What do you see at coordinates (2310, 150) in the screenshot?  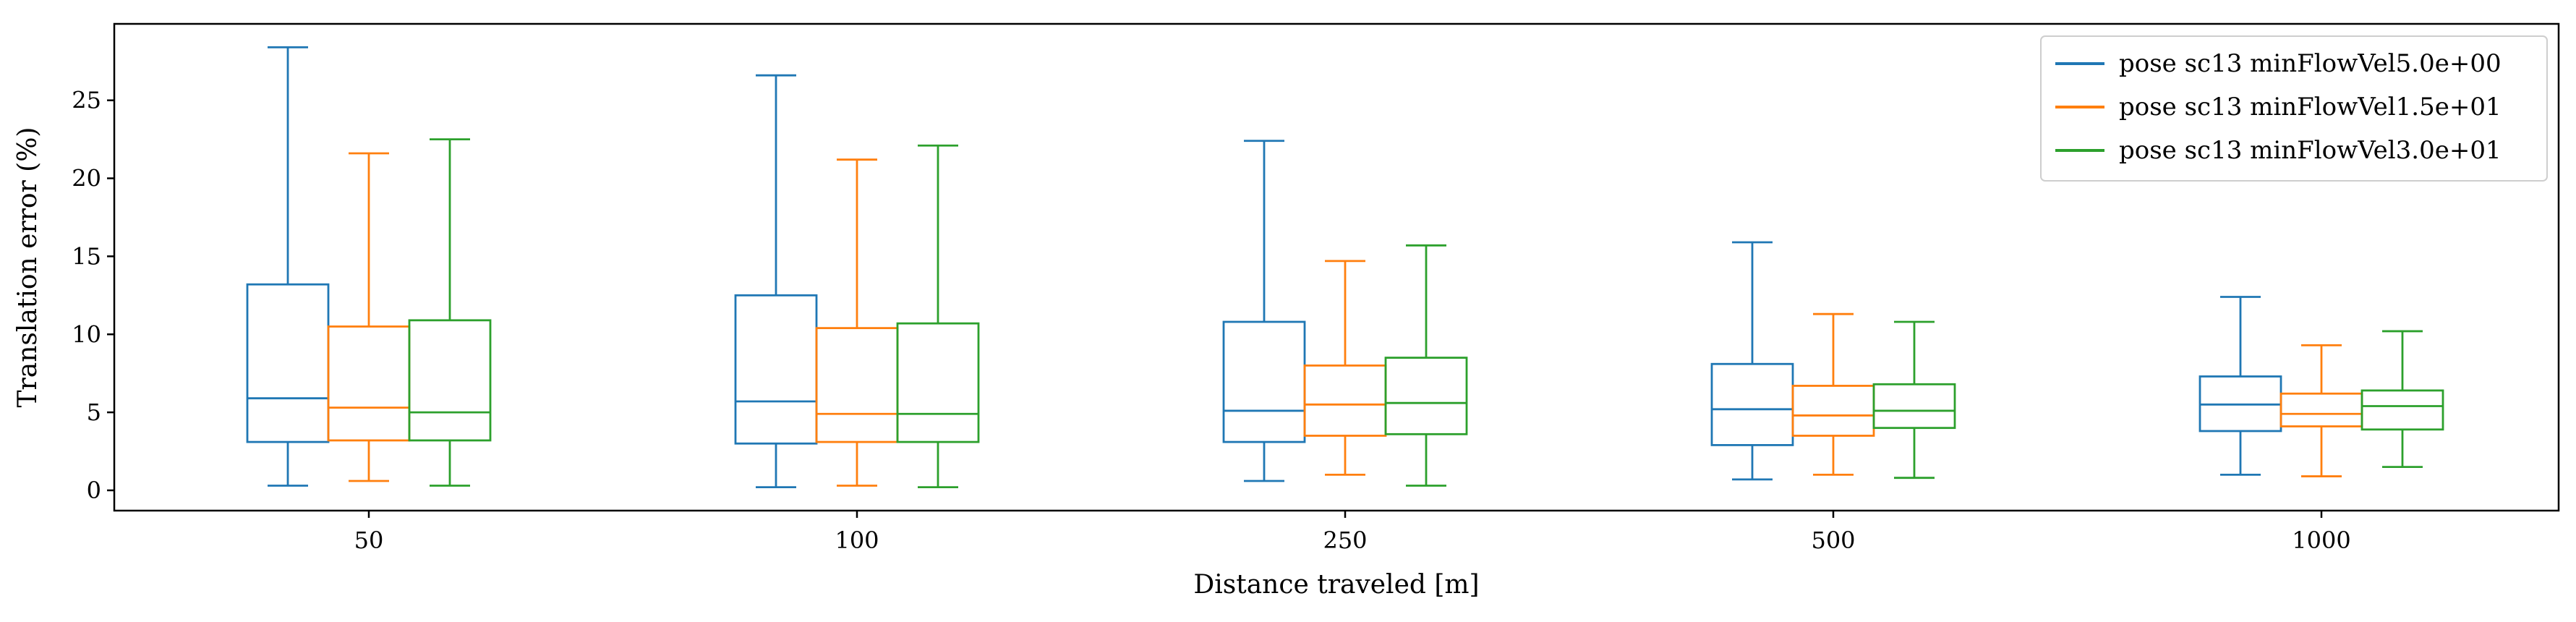 I see `legend-label: pose sc13 minFlowVel3.0e+01` at bounding box center [2310, 150].